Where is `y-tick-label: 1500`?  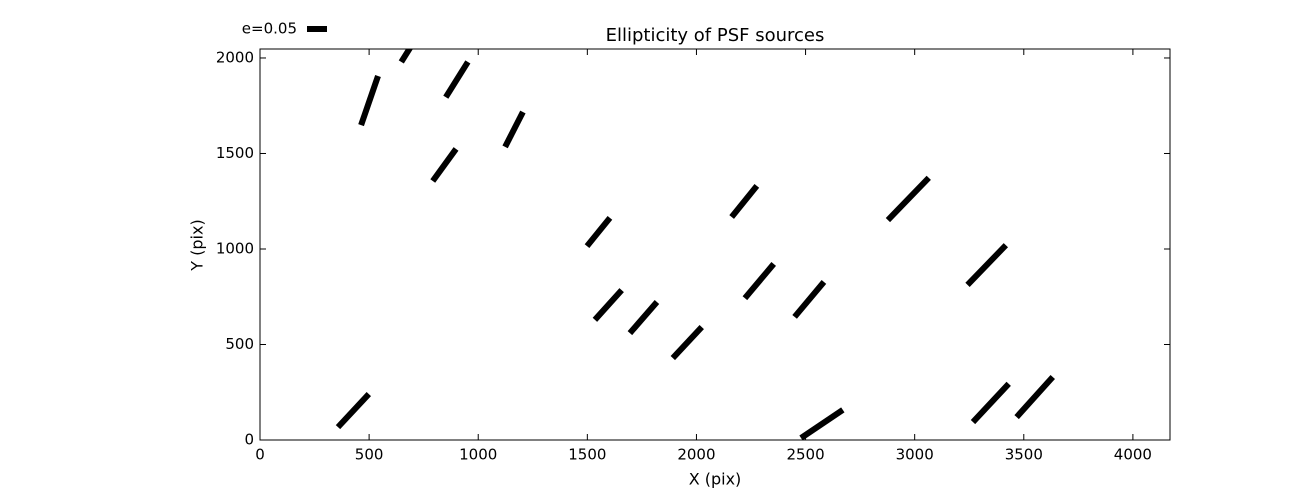 y-tick-label: 1500 is located at coordinates (235, 153).